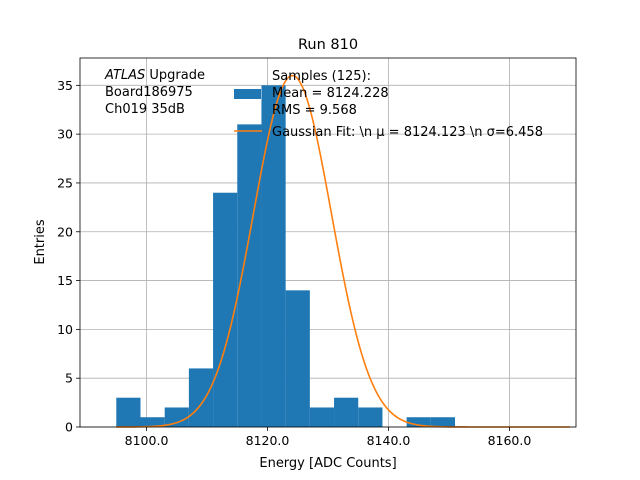  Describe the element at coordinates (154, 75) in the screenshot. I see `annotation-line-0: ATLAS Upgrade` at that location.